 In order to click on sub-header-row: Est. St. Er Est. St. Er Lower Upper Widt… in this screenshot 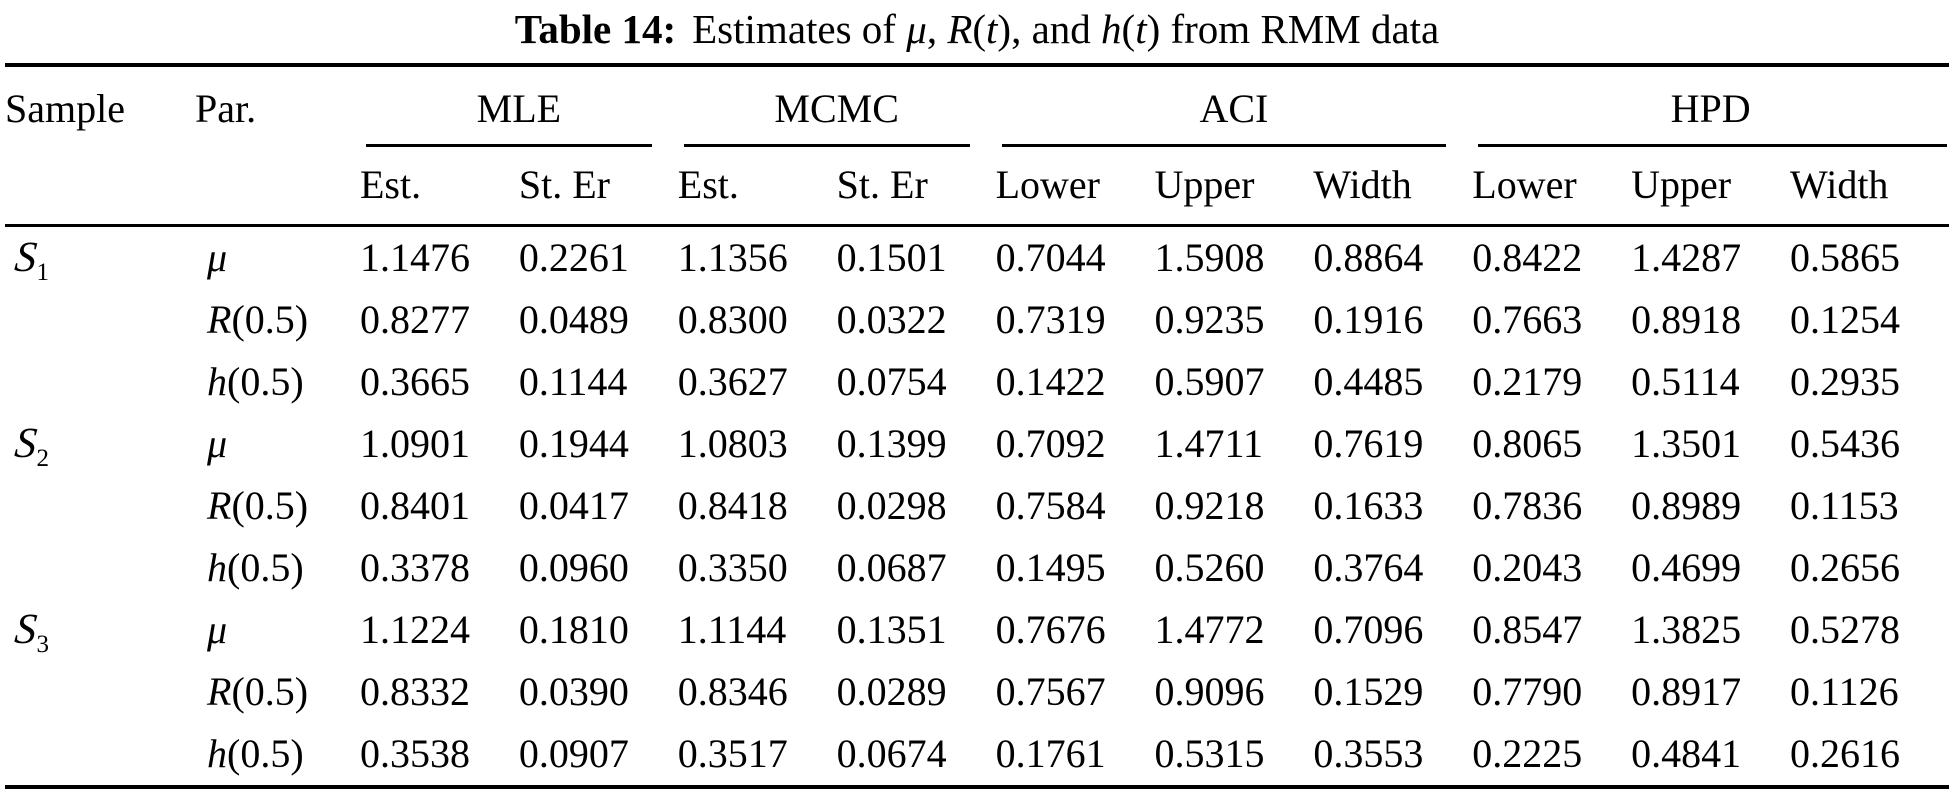, I will do `click(977, 187)`.